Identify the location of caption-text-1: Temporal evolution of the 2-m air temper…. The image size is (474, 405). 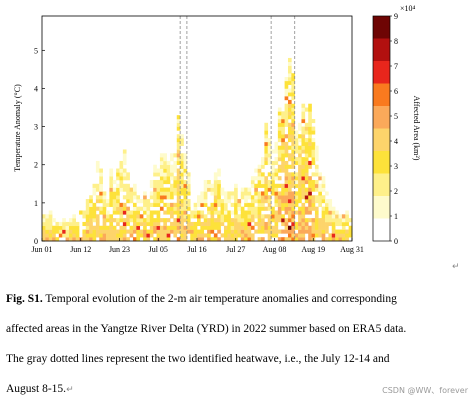
(221, 299).